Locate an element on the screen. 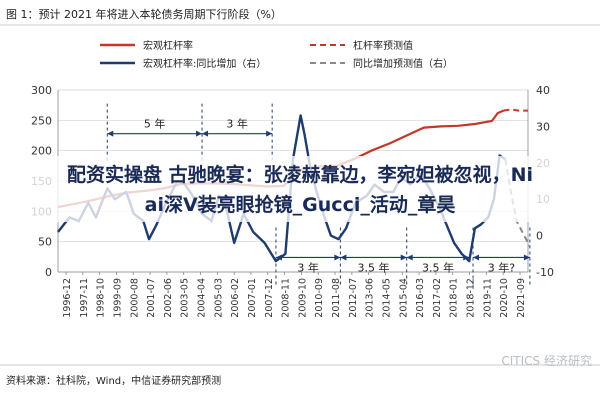 The height and width of the screenshot is (404, 600). x-tick-label: 2016-03 is located at coordinates (420, 298).